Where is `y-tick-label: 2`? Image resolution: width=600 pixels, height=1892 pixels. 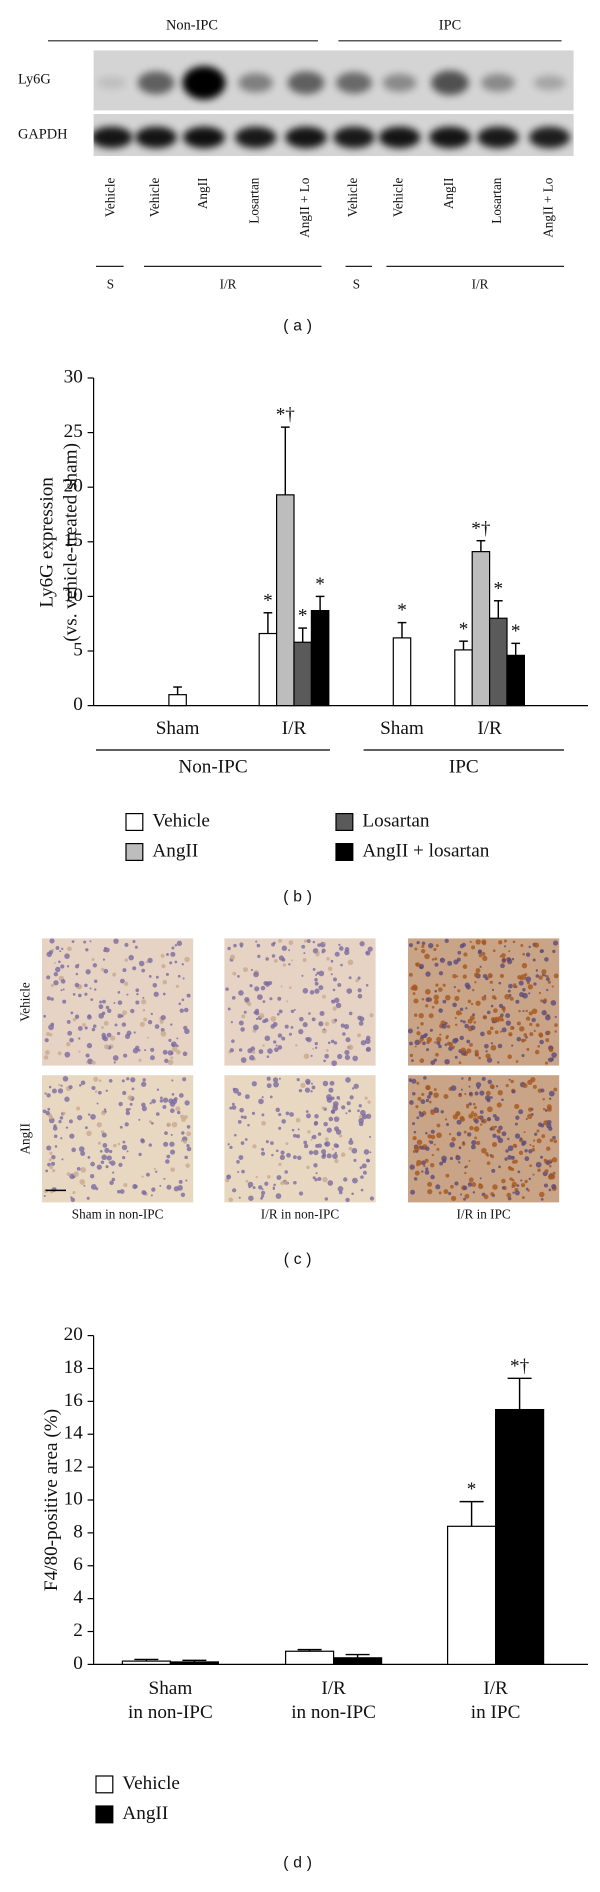
y-tick-label: 2 is located at coordinates (78, 1630).